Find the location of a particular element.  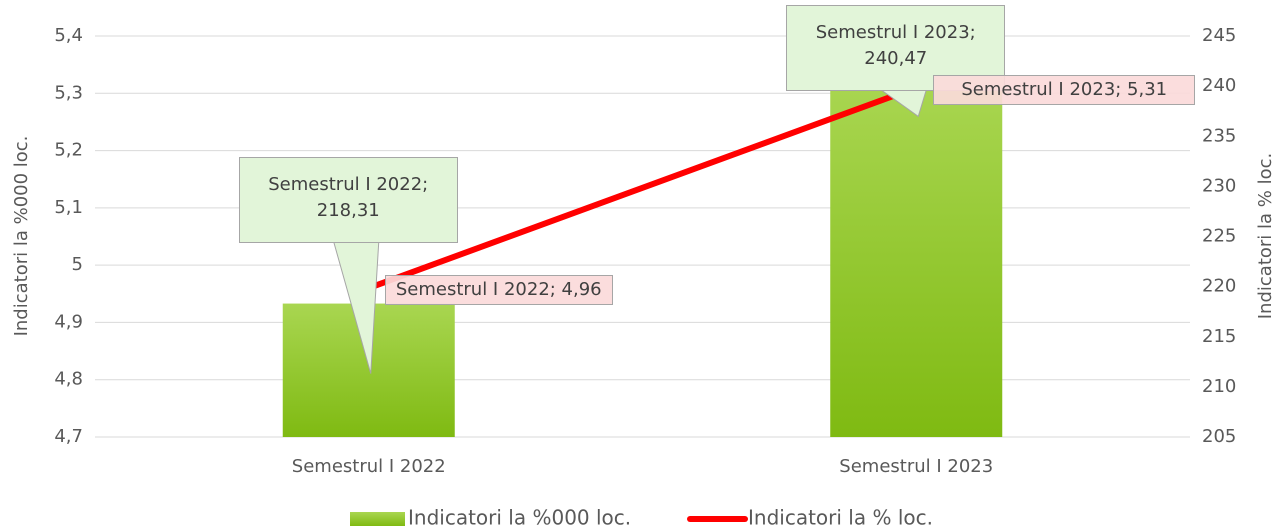

y-tick-label: 5,1 is located at coordinates (68, 207).